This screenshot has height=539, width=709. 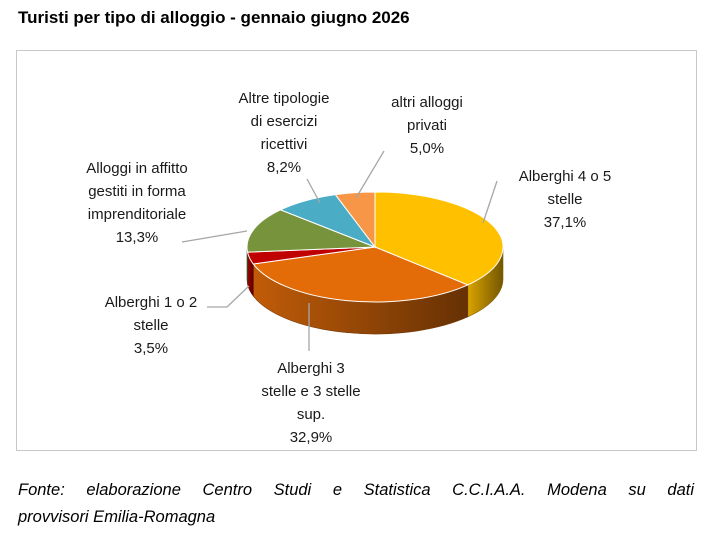 What do you see at coordinates (136, 168) in the screenshot?
I see `slice-label-aff-line-1: Alloggi in affitto` at bounding box center [136, 168].